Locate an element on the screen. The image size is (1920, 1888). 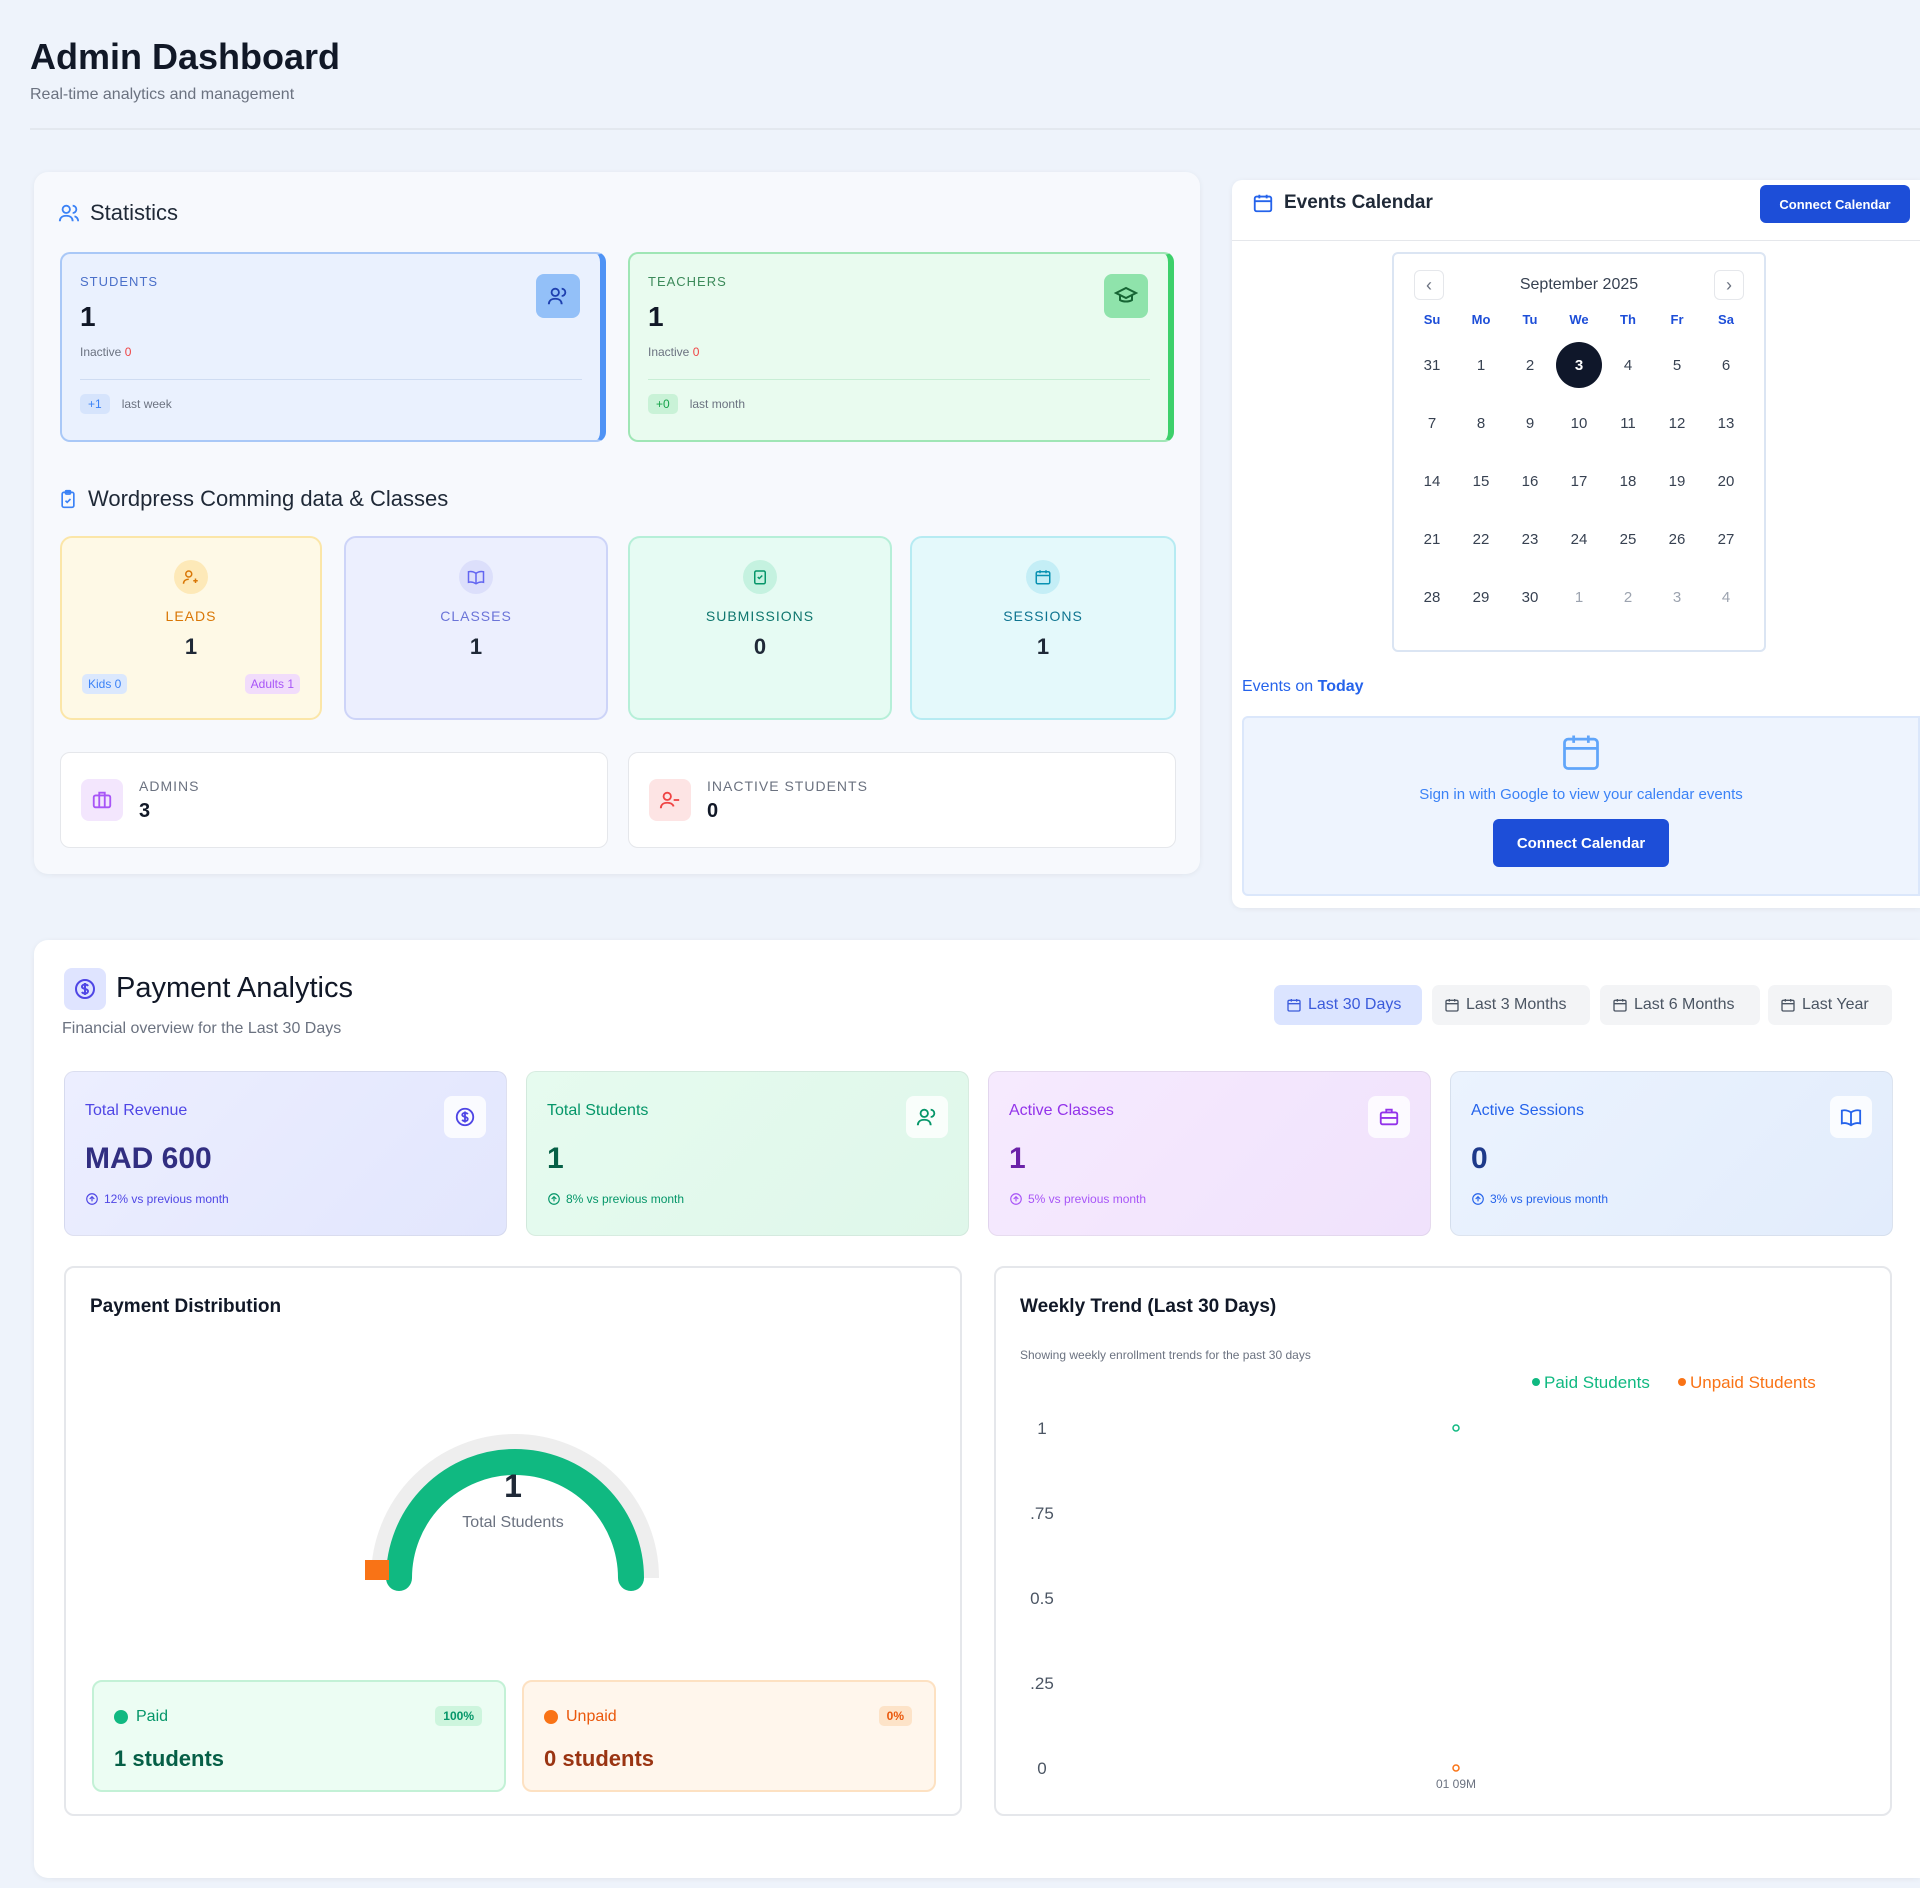
point-paid-students is located at coordinates (1456, 1428).